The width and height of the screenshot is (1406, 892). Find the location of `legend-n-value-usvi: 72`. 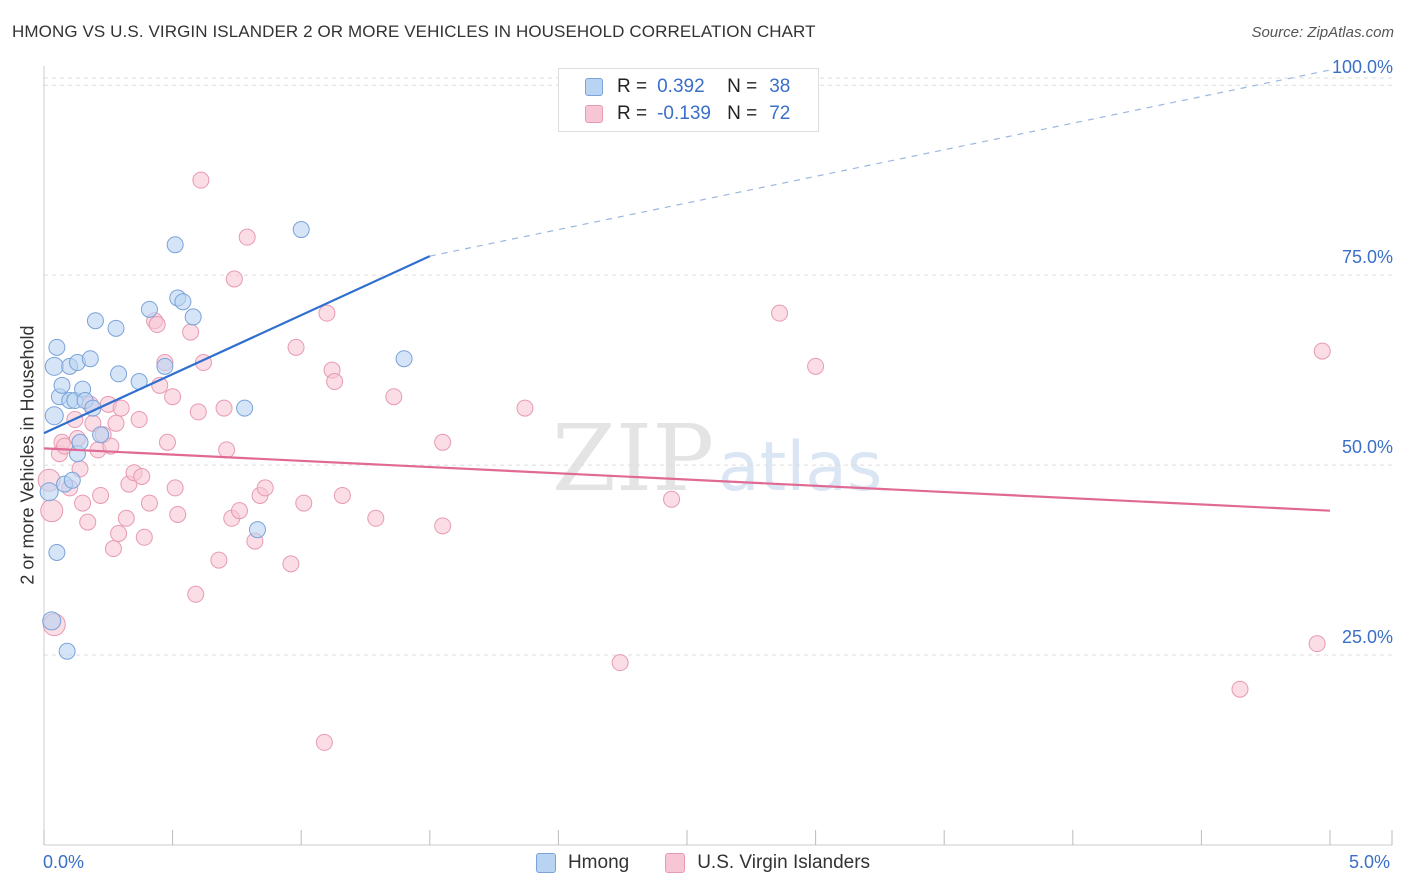

legend-n-value-usvi: 72 is located at coordinates (780, 113).